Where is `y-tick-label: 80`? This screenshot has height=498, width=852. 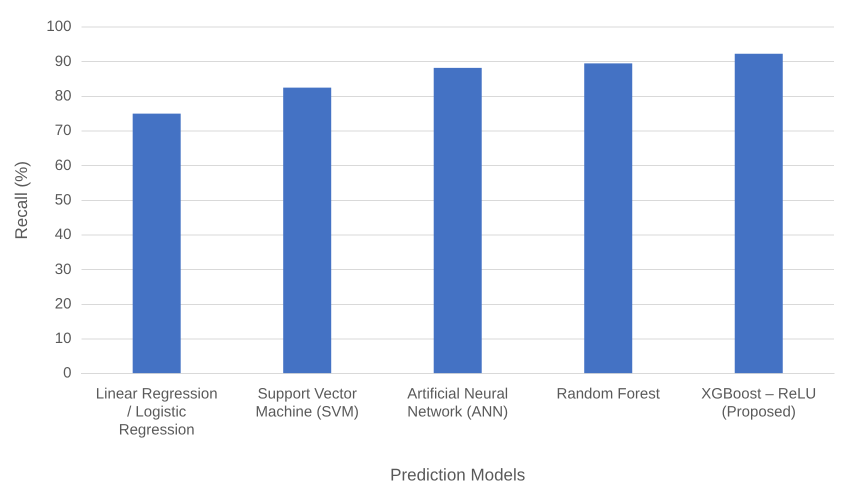
y-tick-label: 80 is located at coordinates (63, 95).